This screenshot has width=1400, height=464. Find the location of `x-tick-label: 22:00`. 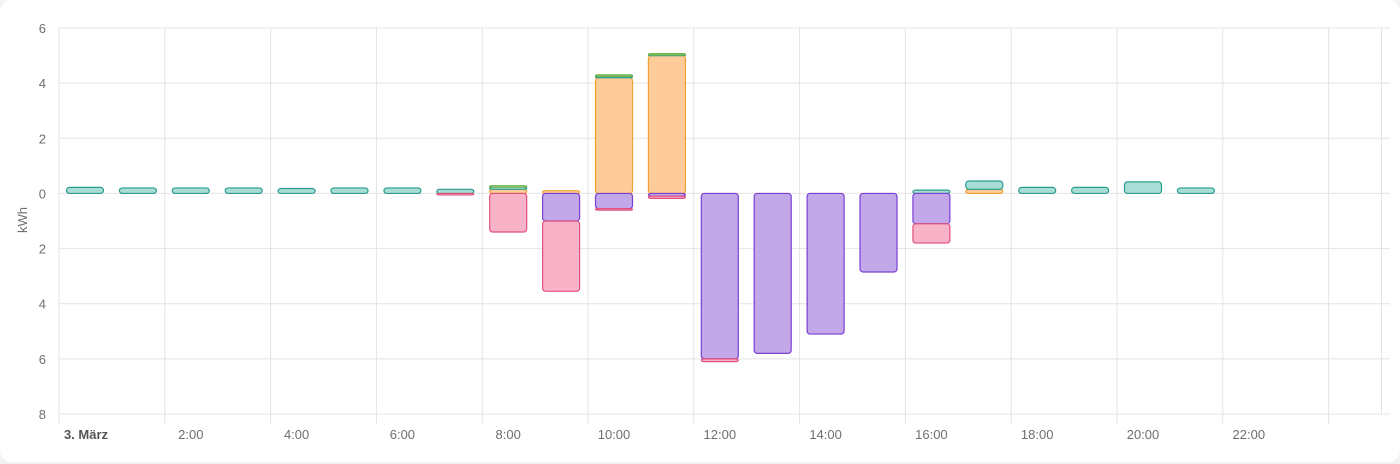

x-tick-label: 22:00 is located at coordinates (1249, 434).